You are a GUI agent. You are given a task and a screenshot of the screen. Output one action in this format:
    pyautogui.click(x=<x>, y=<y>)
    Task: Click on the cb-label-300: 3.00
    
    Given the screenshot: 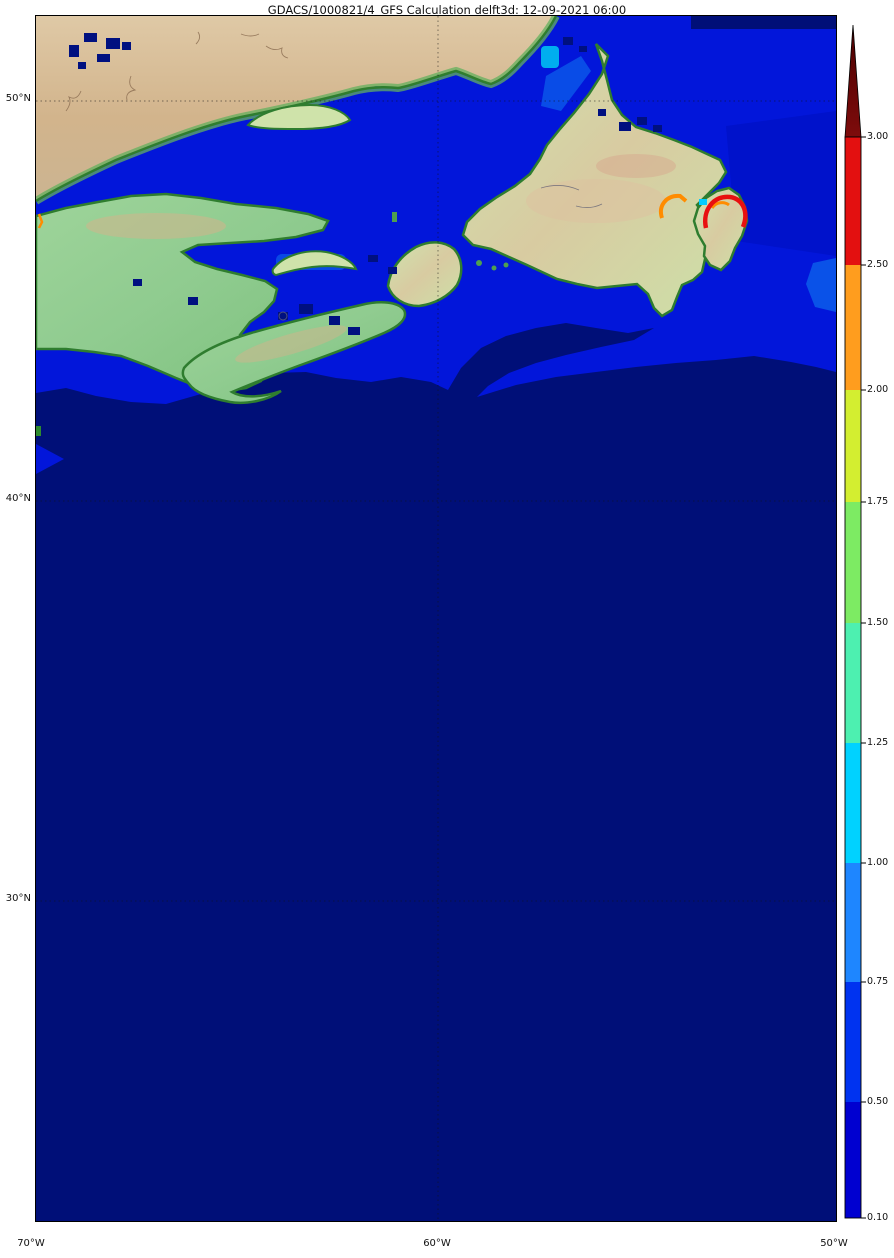 What is the action you would take?
    pyautogui.click(x=878, y=136)
    